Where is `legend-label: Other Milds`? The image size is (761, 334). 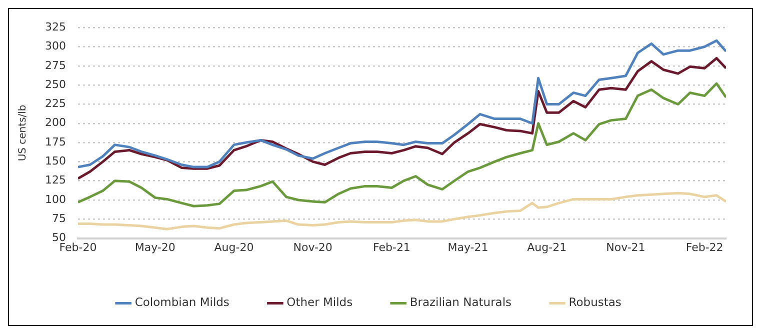
legend-label: Other Milds is located at coordinates (319, 302).